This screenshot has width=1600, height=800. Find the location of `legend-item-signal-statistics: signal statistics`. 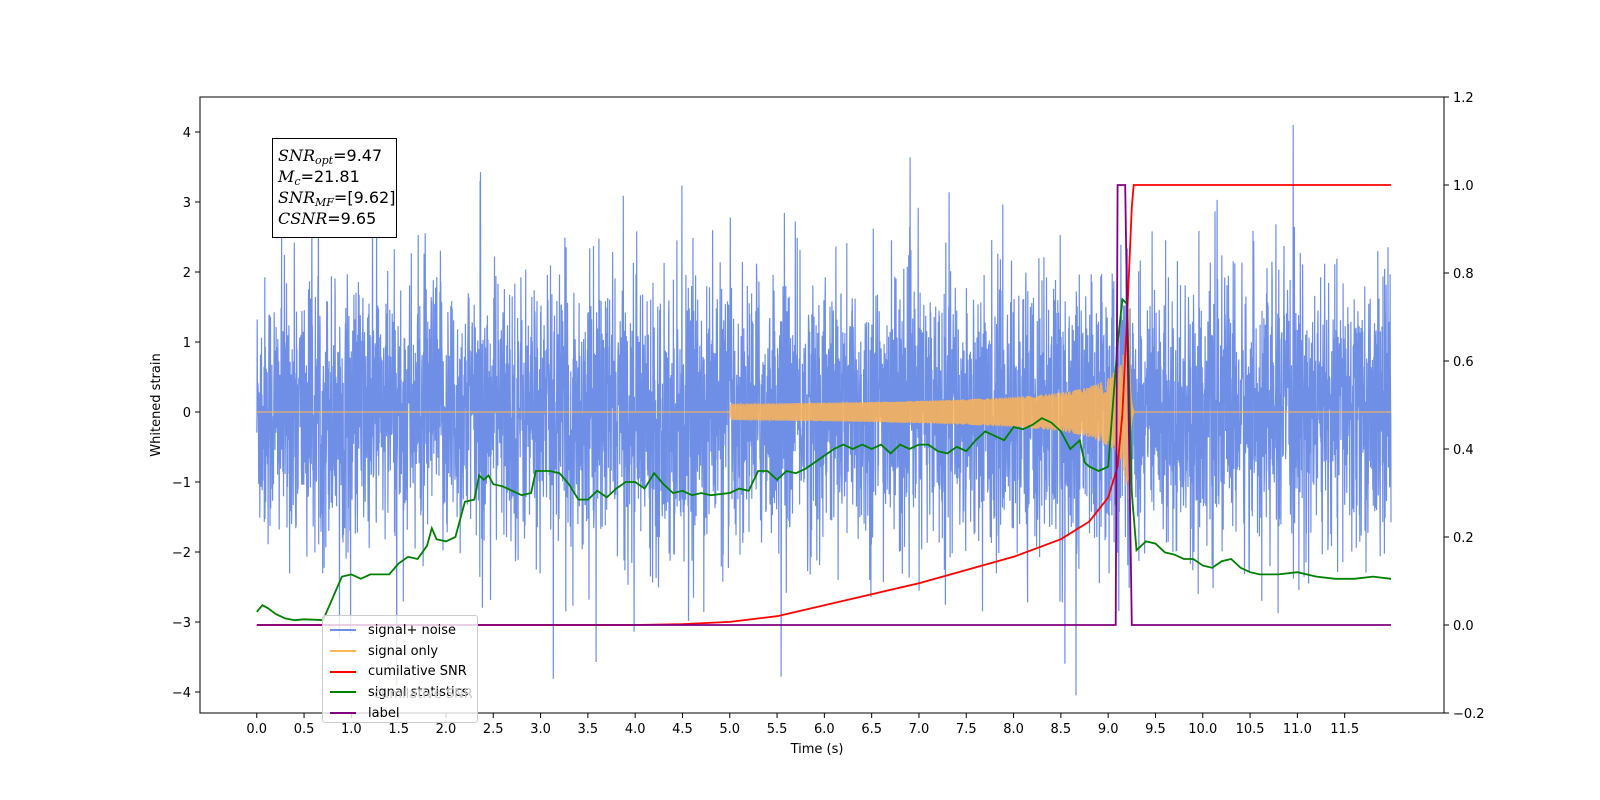

legend-item-signal-statistics: signal statistics is located at coordinates (403, 692).